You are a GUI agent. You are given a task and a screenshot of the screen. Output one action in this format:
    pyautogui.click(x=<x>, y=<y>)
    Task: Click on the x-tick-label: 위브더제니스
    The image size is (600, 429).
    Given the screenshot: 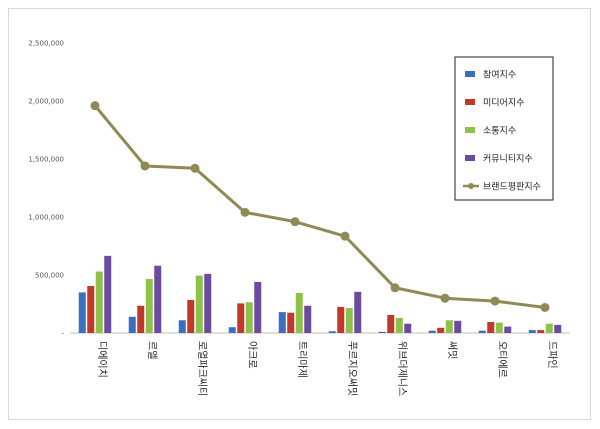 What is the action you would take?
    pyautogui.click(x=402, y=368)
    